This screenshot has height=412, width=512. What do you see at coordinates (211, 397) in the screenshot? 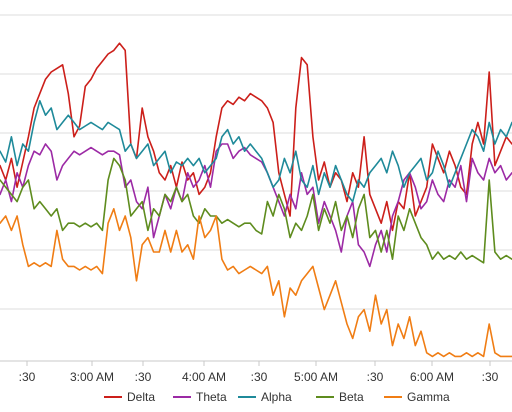
I see `legend-label-theta: Theta` at bounding box center [211, 397].